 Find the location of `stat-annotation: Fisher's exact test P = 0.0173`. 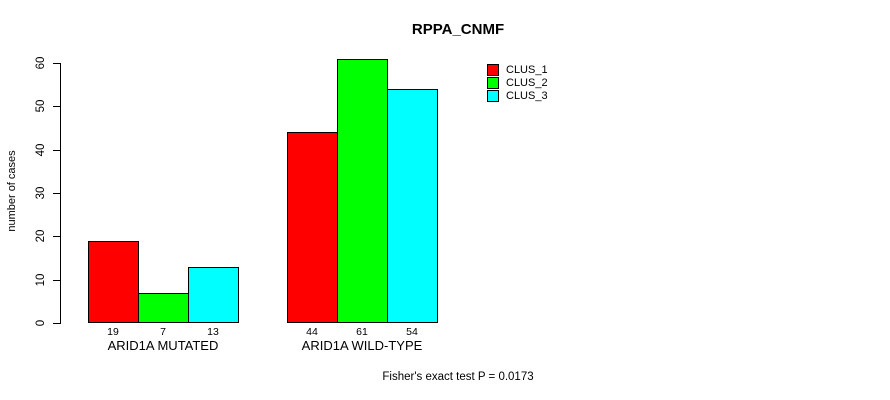

stat-annotation: Fisher's exact test P = 0.0173 is located at coordinates (458, 377).